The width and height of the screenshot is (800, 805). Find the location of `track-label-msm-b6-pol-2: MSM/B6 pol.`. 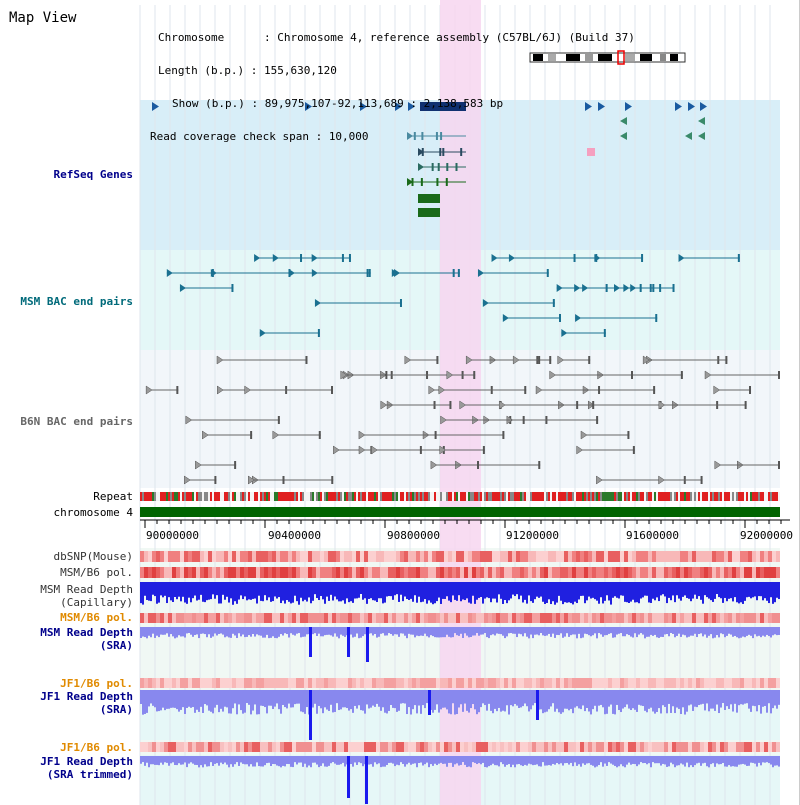

track-label-msm-b6-pol-2: MSM/B6 pol. is located at coordinates (96, 617).